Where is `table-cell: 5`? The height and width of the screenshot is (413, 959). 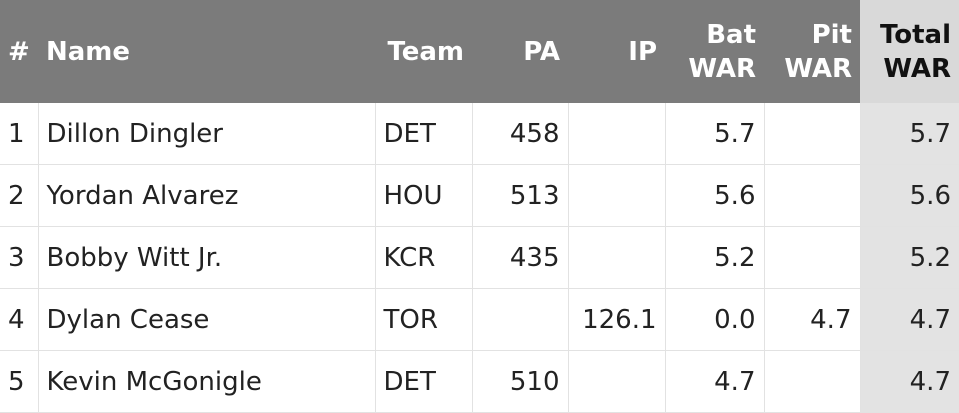
table-cell: 5 is located at coordinates (19, 381).